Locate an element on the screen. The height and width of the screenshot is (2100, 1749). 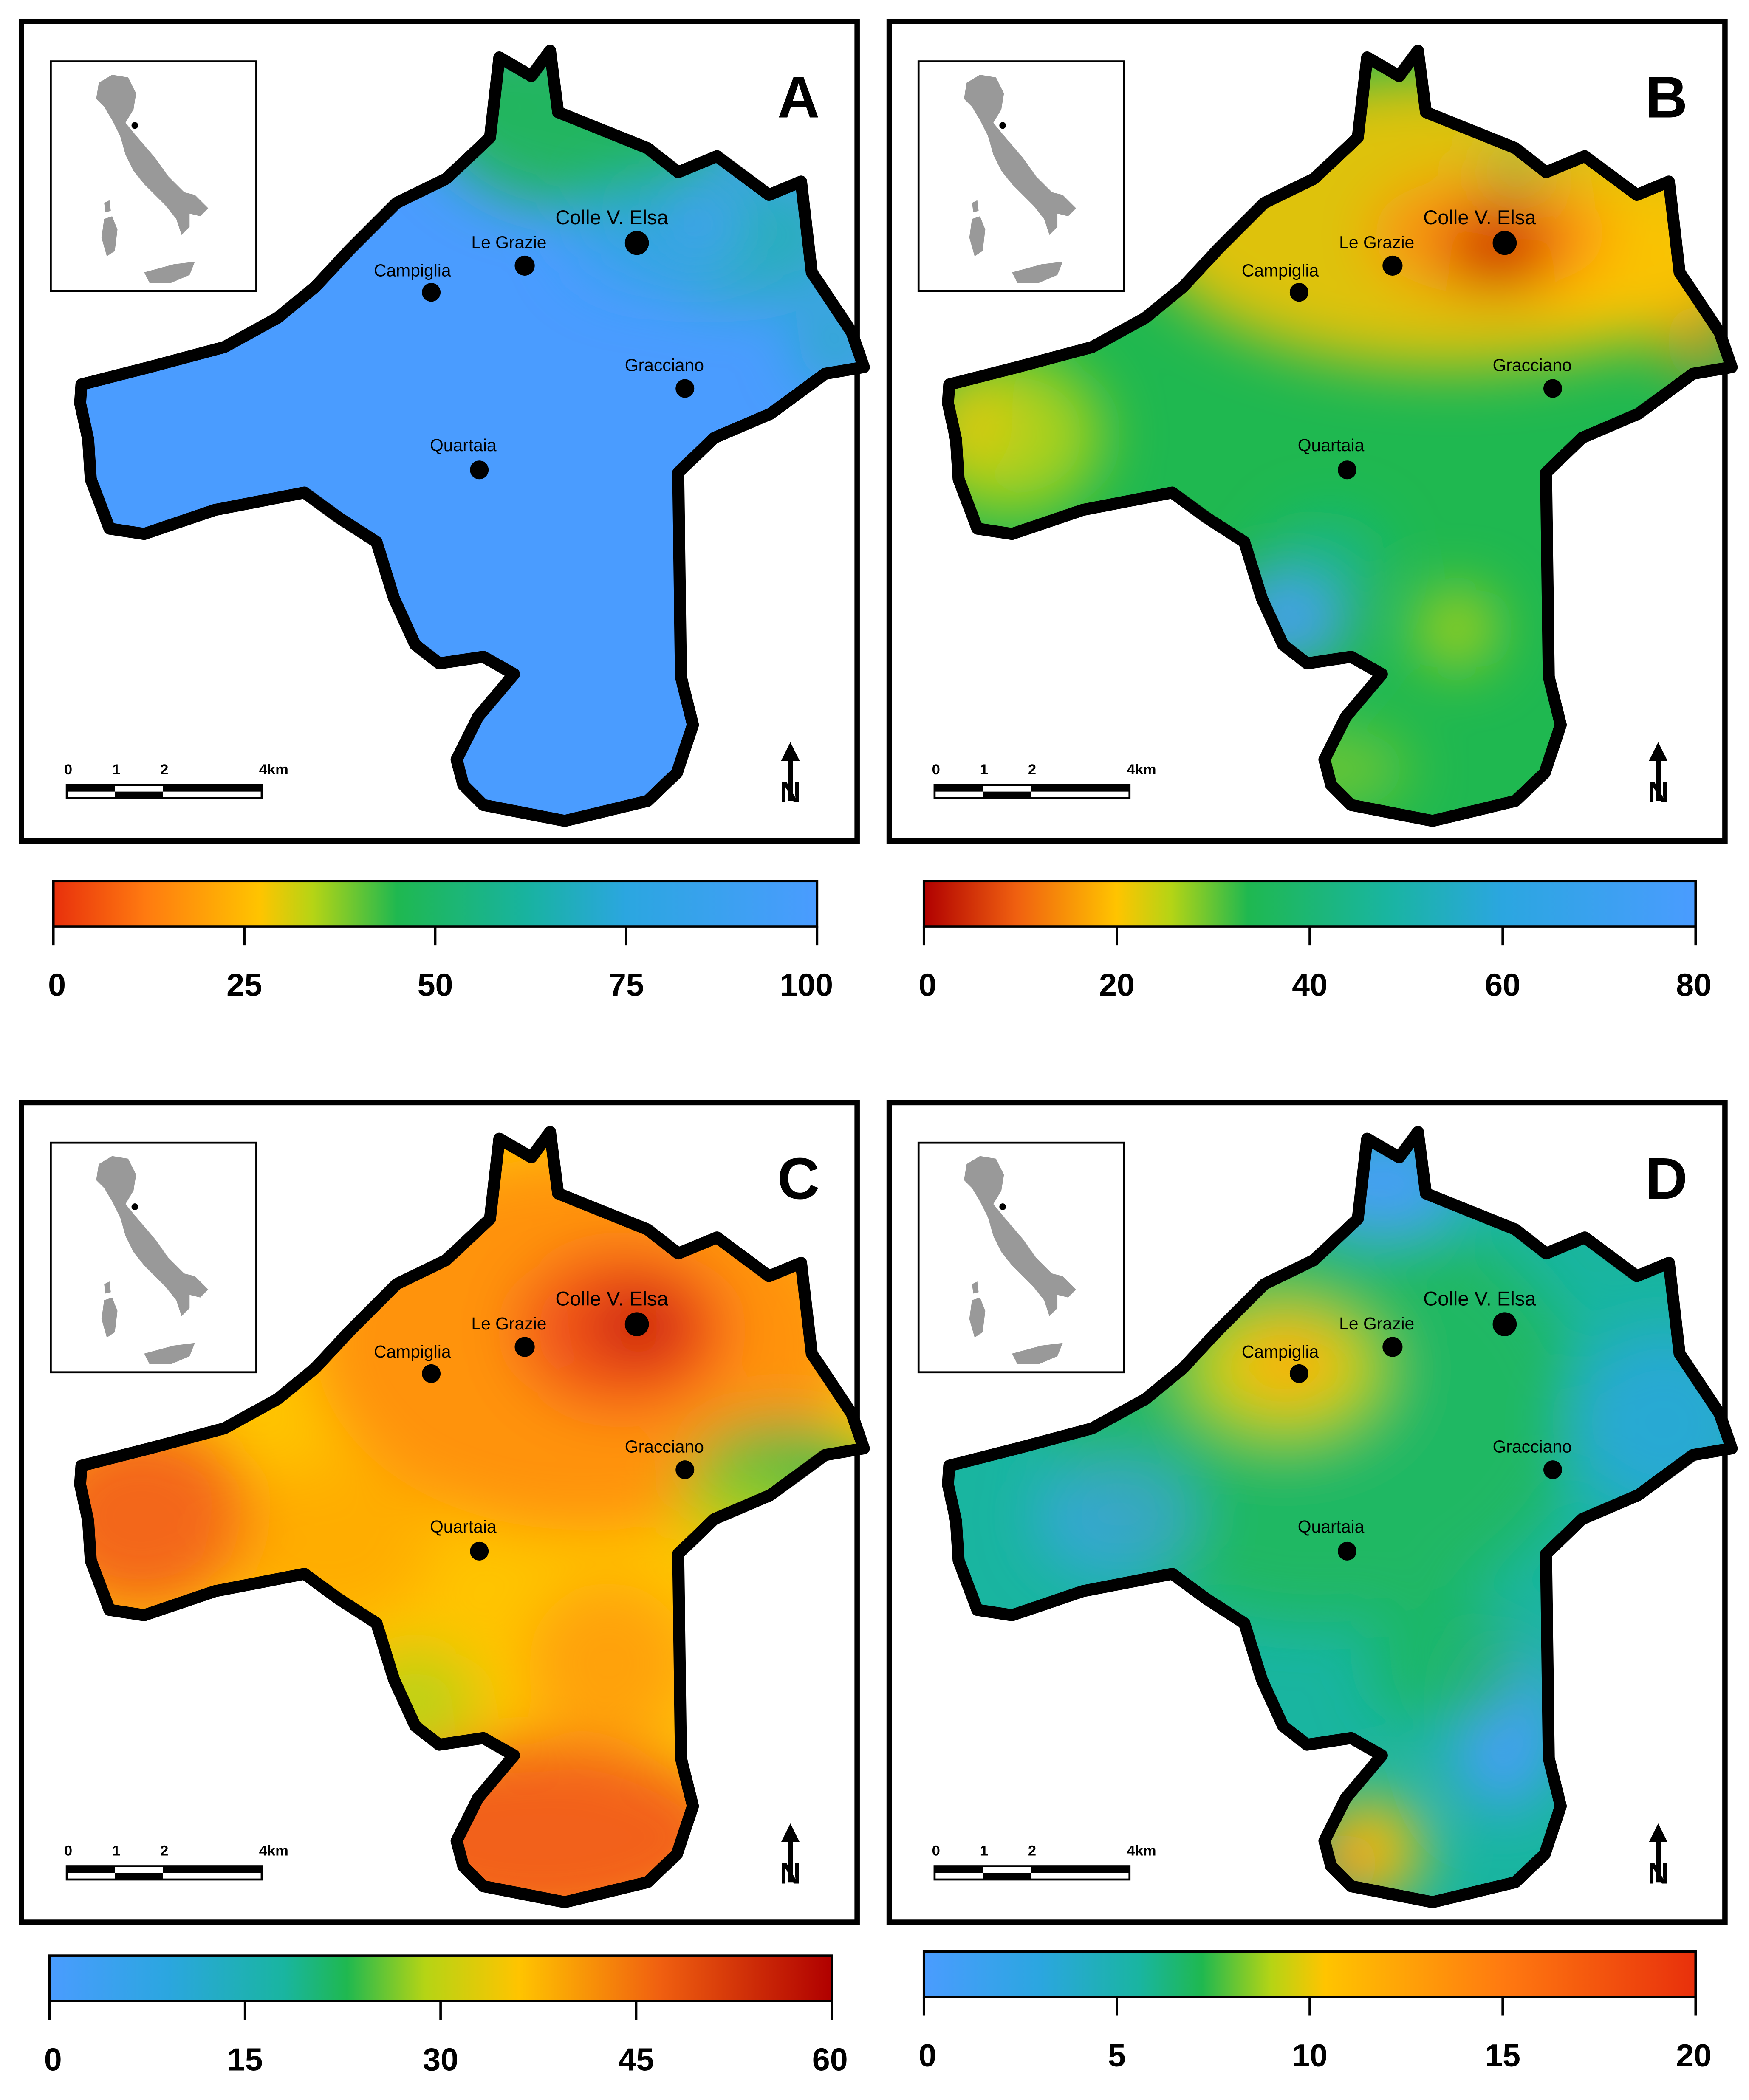
colorbar-tick-label: 75 is located at coordinates (626, 984).